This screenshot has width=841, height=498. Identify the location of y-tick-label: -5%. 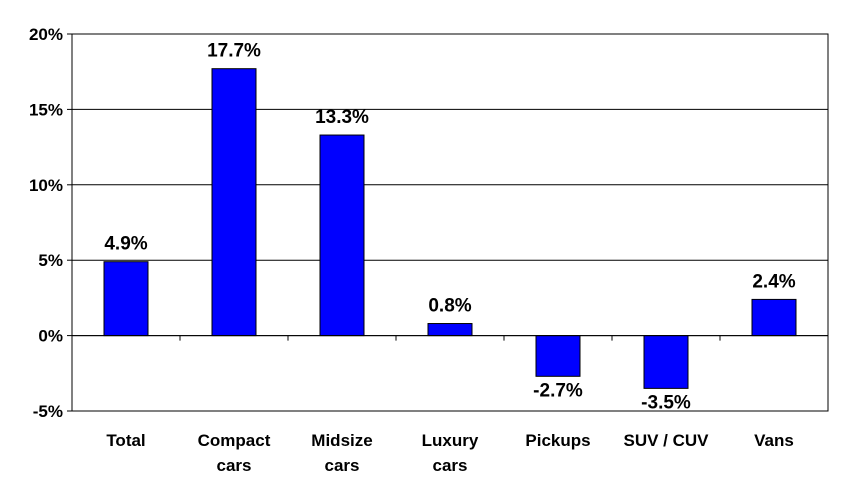
(48, 411).